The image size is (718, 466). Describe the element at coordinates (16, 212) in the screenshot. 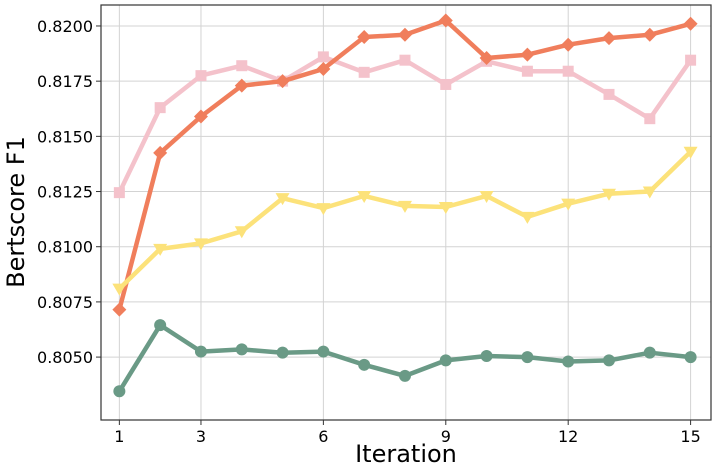

I see `y-axis-label: Bertscore F1` at that location.